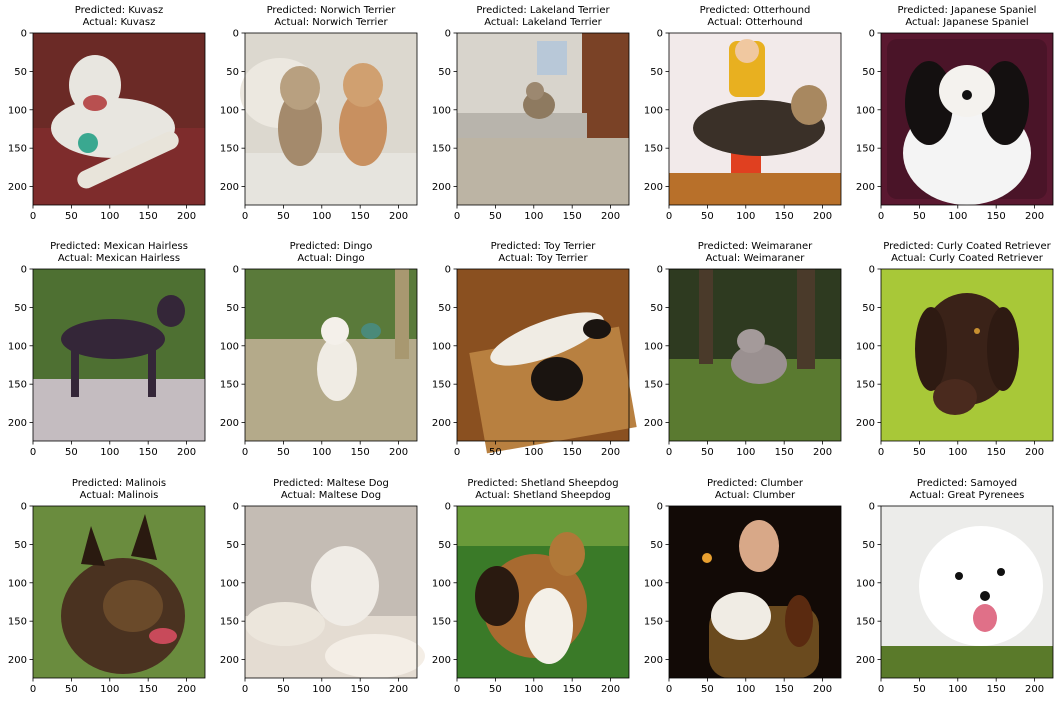 This screenshot has width=1061, height=708. I want to click on actual-label: Actual: Kuvasz, so click(119, 22).